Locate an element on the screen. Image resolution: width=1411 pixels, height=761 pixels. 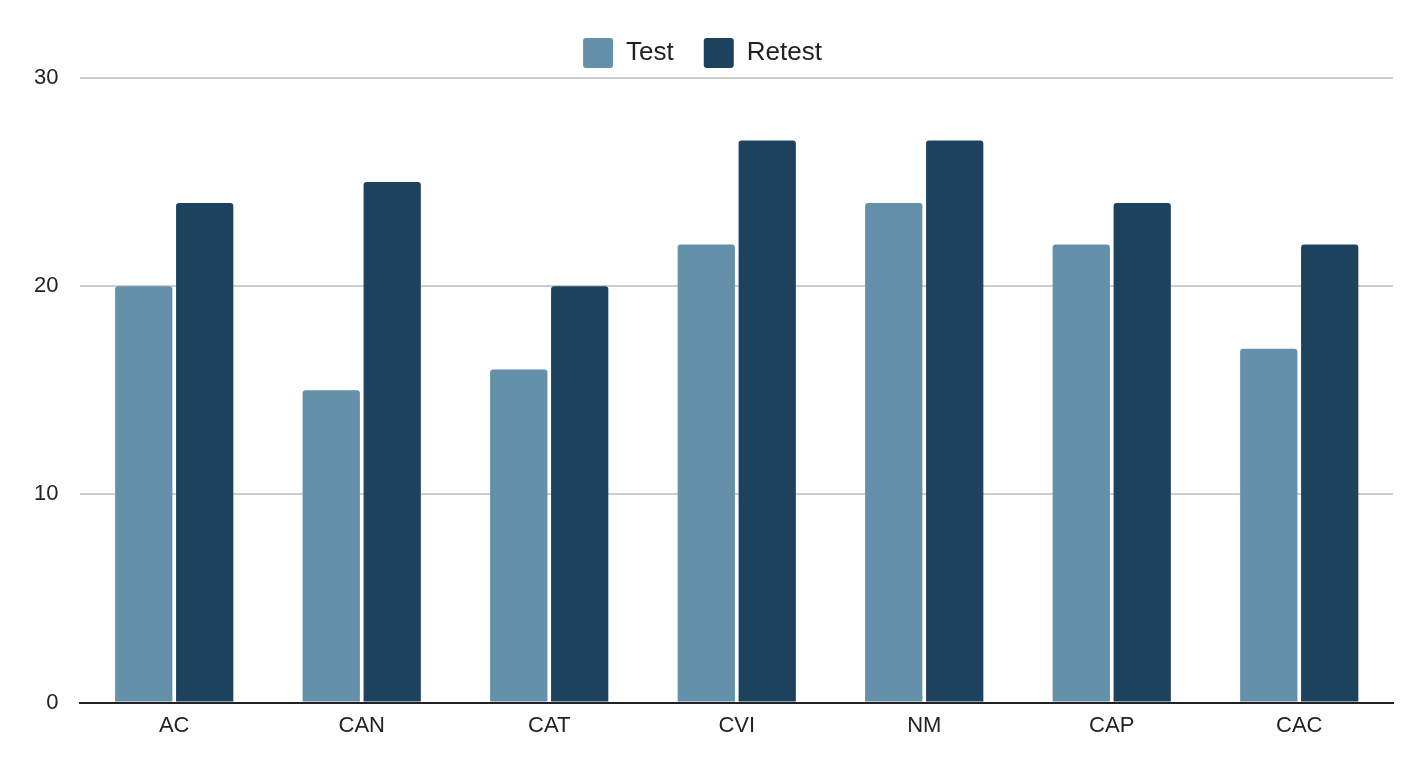
x-tick-label: NM is located at coordinates (924, 724).